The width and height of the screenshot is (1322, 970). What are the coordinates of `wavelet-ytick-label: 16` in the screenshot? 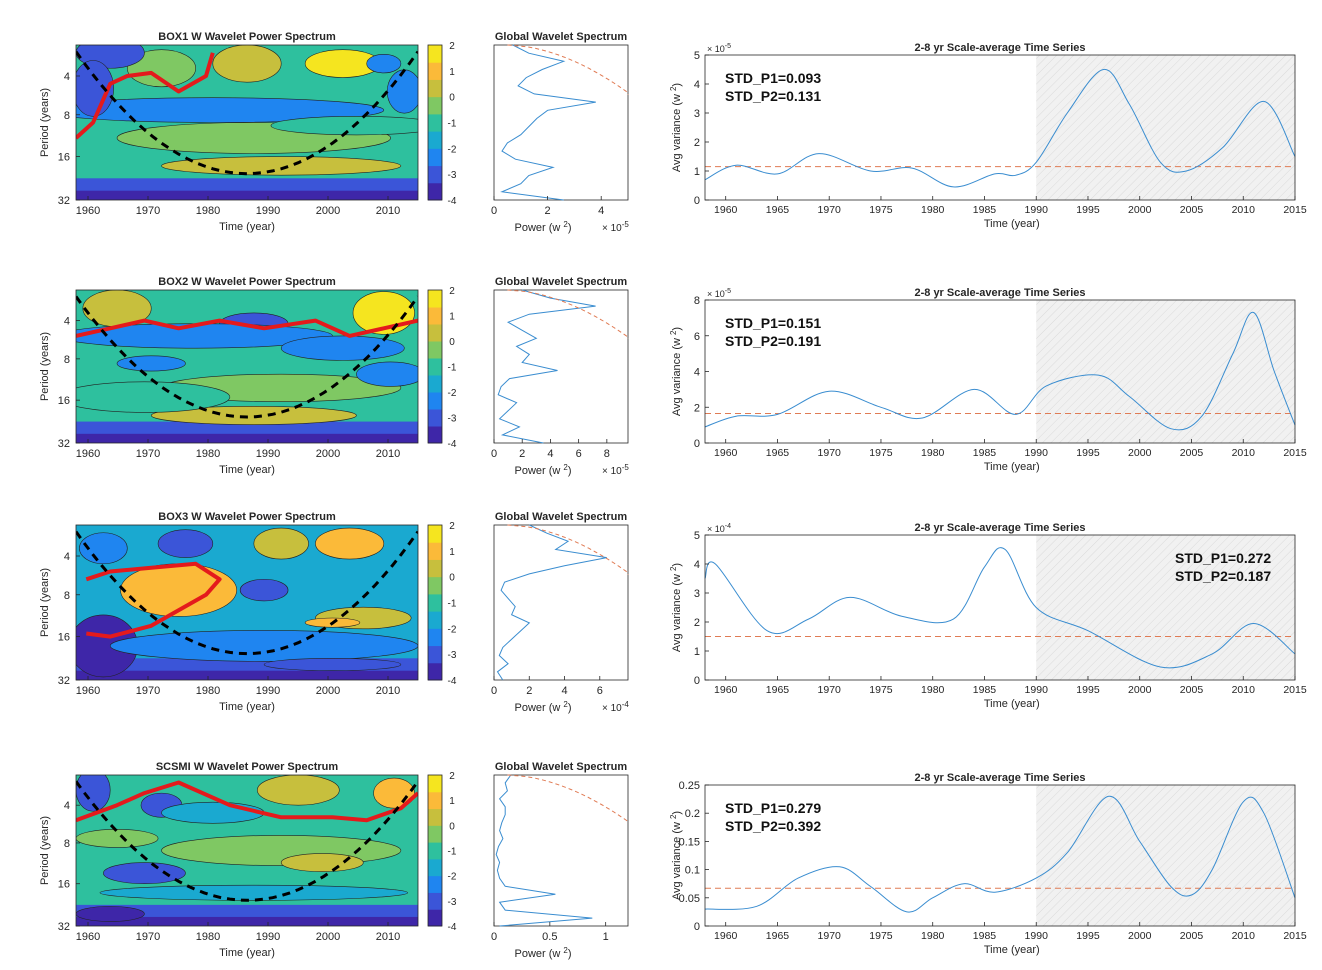 It's located at (64, 638).